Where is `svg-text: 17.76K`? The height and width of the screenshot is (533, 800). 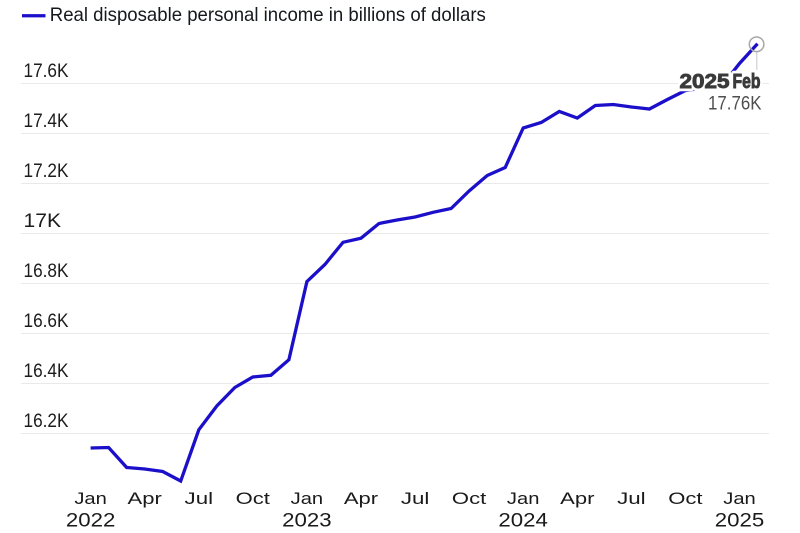
svg-text: 17.76K is located at coordinates (735, 104).